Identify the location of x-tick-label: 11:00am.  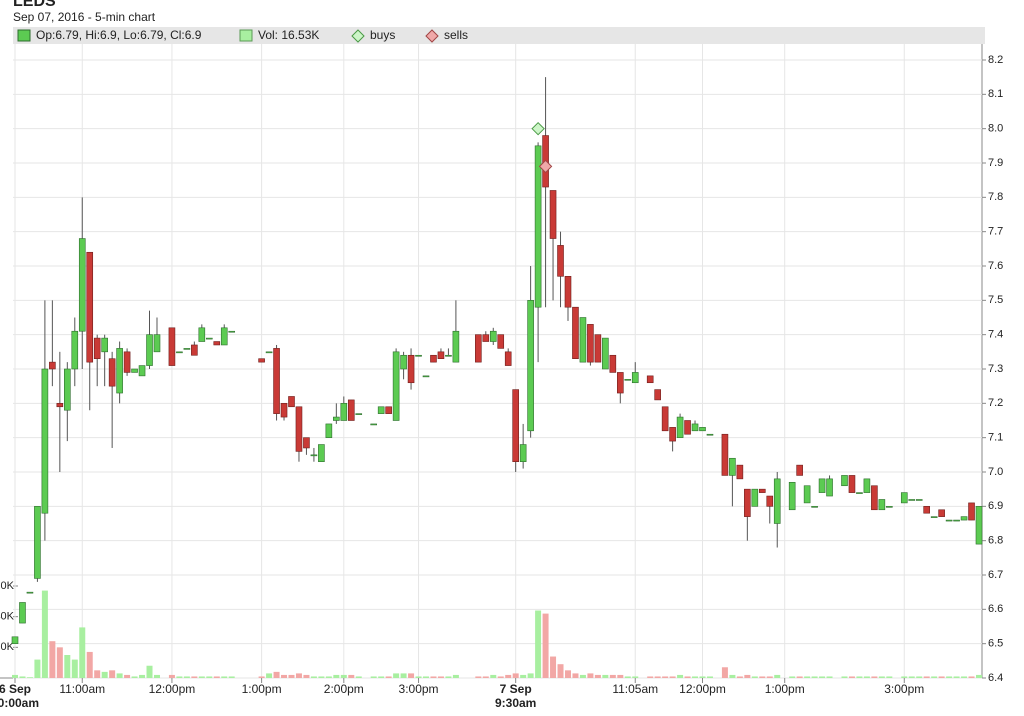
(82, 689).